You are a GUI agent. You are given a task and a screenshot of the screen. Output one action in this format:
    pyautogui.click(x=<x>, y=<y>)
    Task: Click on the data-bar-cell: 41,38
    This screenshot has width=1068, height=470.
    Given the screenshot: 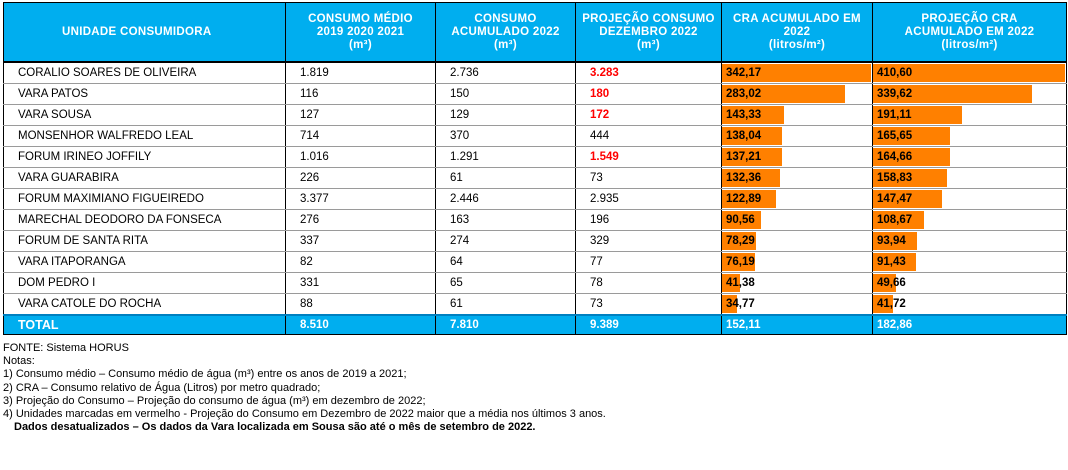 What is the action you would take?
    pyautogui.click(x=797, y=283)
    